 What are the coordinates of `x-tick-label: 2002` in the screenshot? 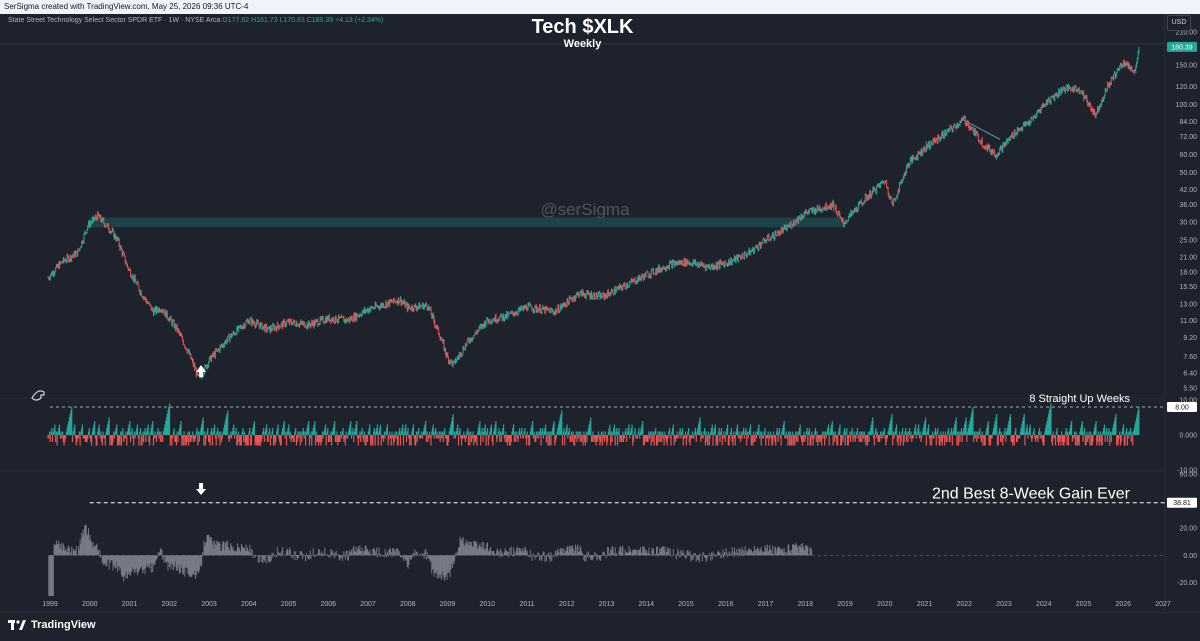 It's located at (169, 604).